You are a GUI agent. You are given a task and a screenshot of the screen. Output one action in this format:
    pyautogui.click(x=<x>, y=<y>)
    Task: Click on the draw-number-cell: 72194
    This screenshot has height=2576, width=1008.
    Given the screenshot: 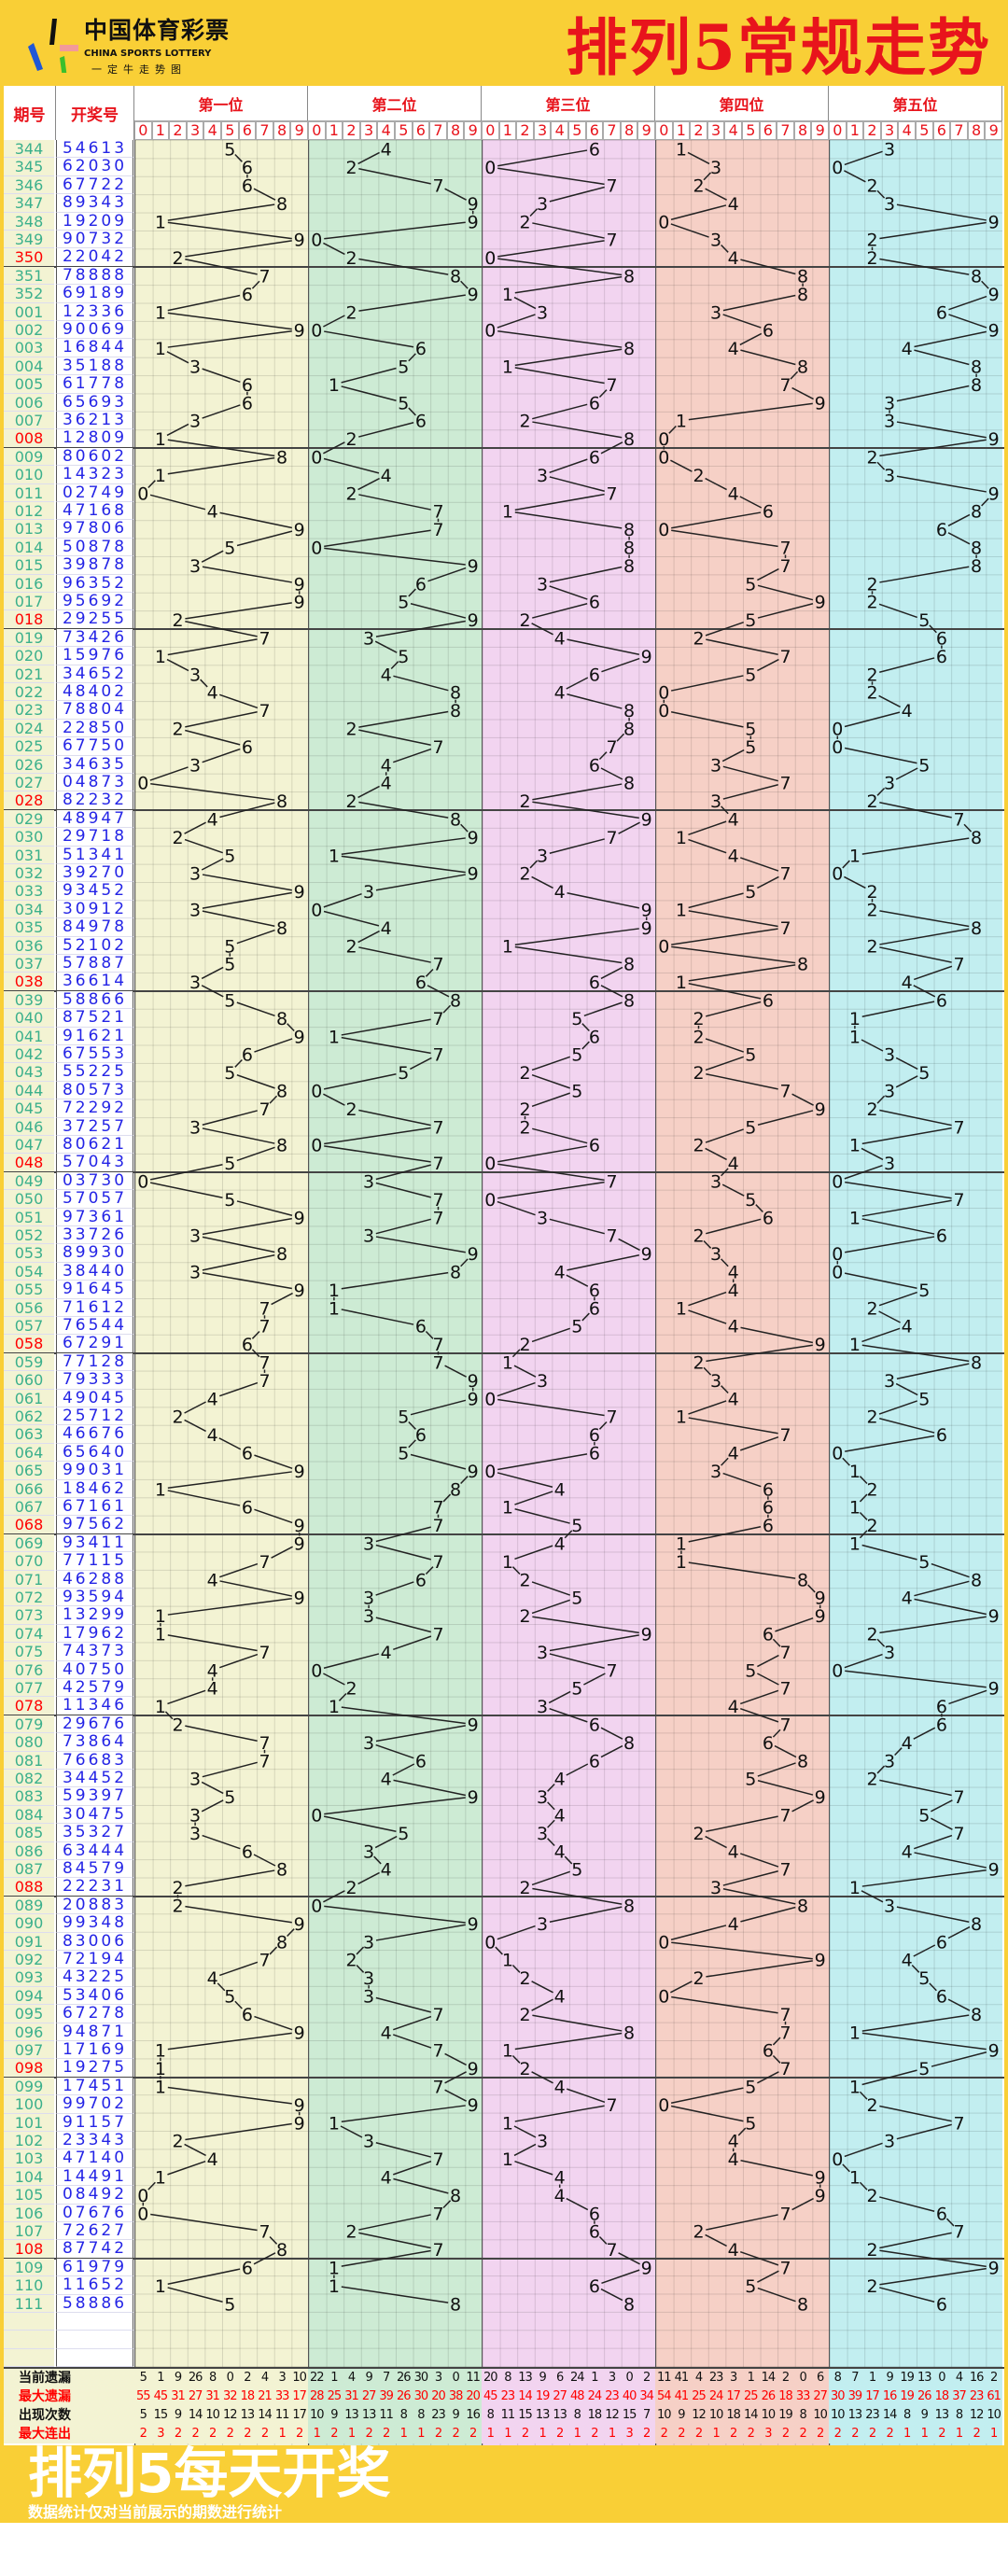 What is the action you would take?
    pyautogui.click(x=94, y=1959)
    